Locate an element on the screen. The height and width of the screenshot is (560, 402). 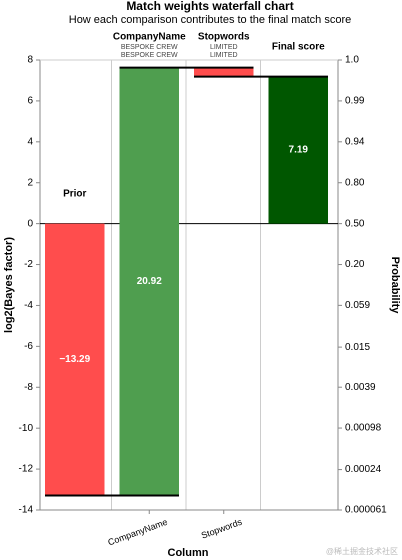
y2-tick-label: 0.94 is located at coordinates (355, 141).